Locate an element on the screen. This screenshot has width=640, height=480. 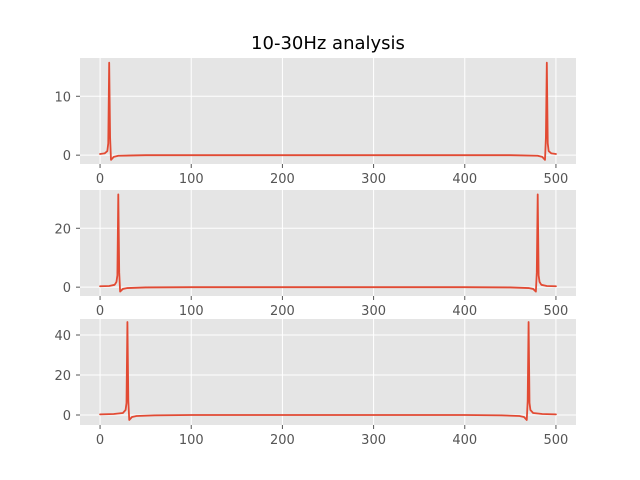
y-tick-label: 10 is located at coordinates (62, 97).